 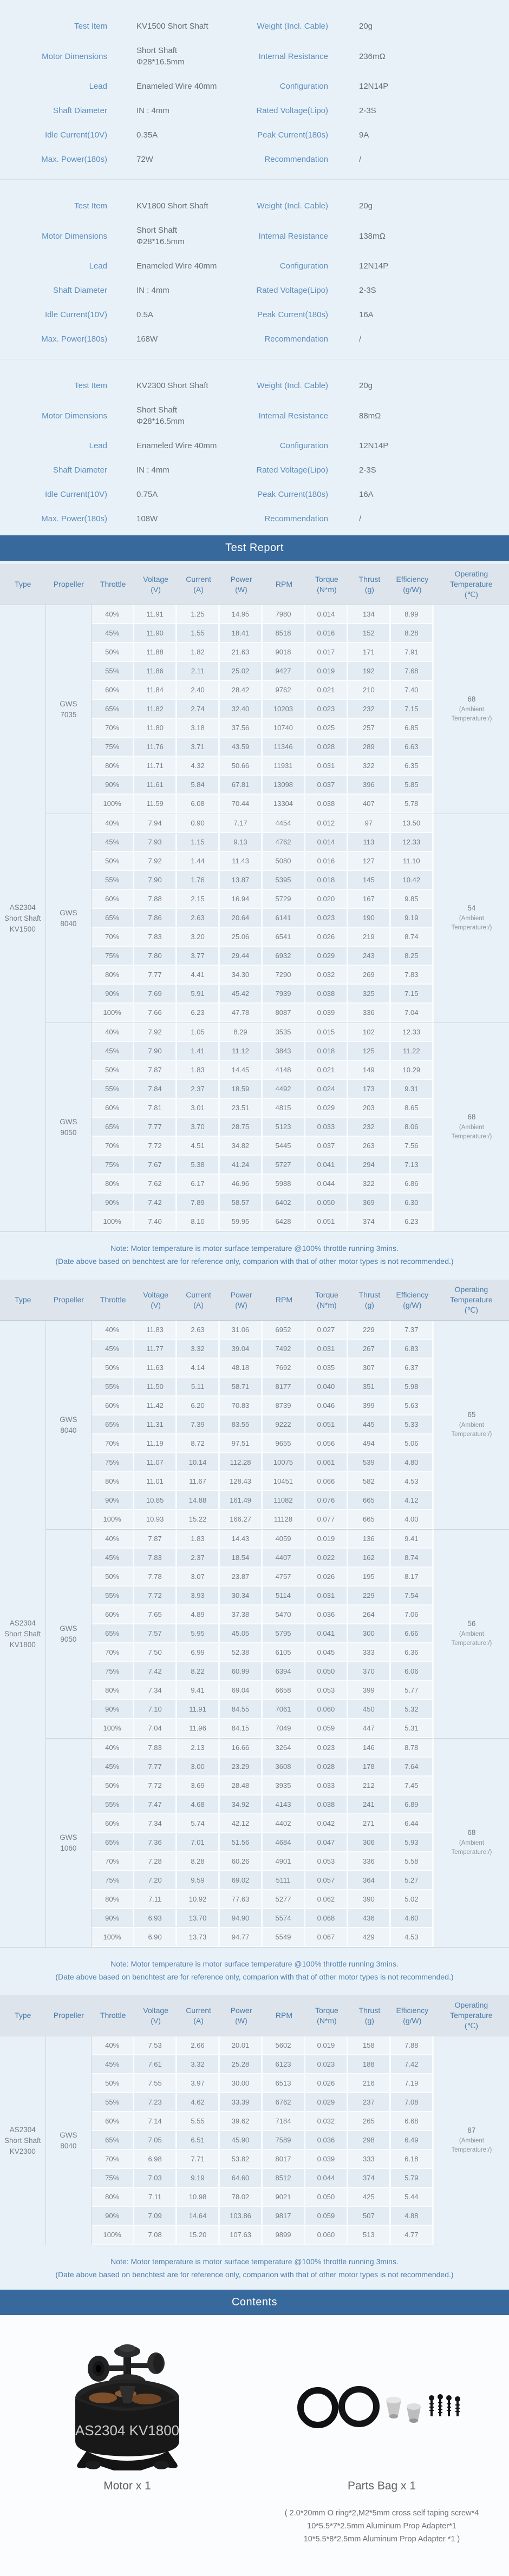 What do you see at coordinates (199, 2046) in the screenshot?
I see `data-cell: 2.66` at bounding box center [199, 2046].